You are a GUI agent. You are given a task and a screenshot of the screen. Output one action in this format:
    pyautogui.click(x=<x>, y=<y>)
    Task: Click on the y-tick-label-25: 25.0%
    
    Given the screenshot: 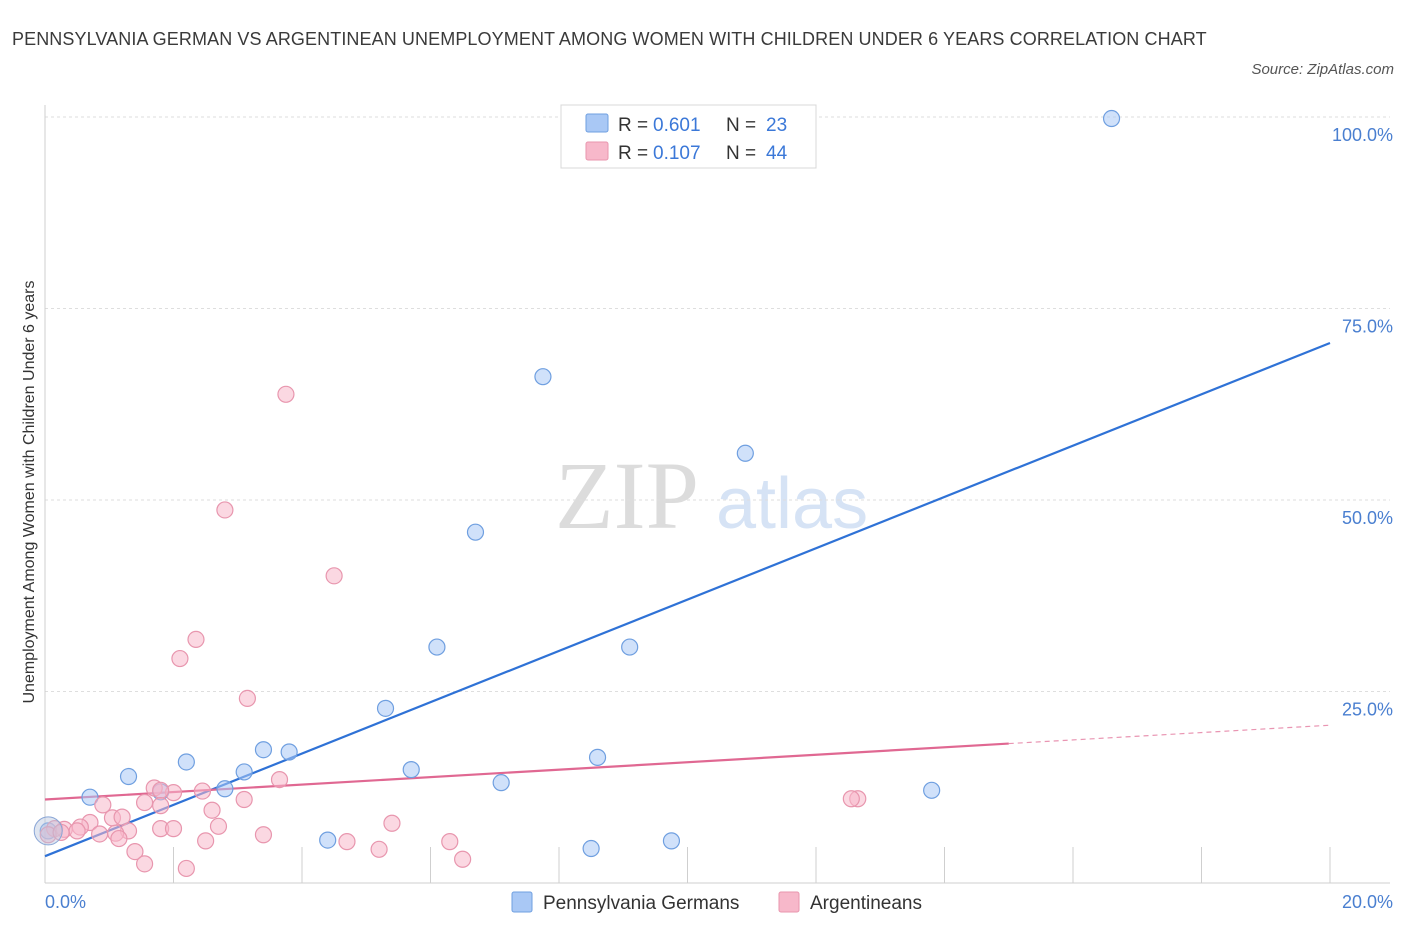 What is the action you would take?
    pyautogui.click(x=1367, y=710)
    